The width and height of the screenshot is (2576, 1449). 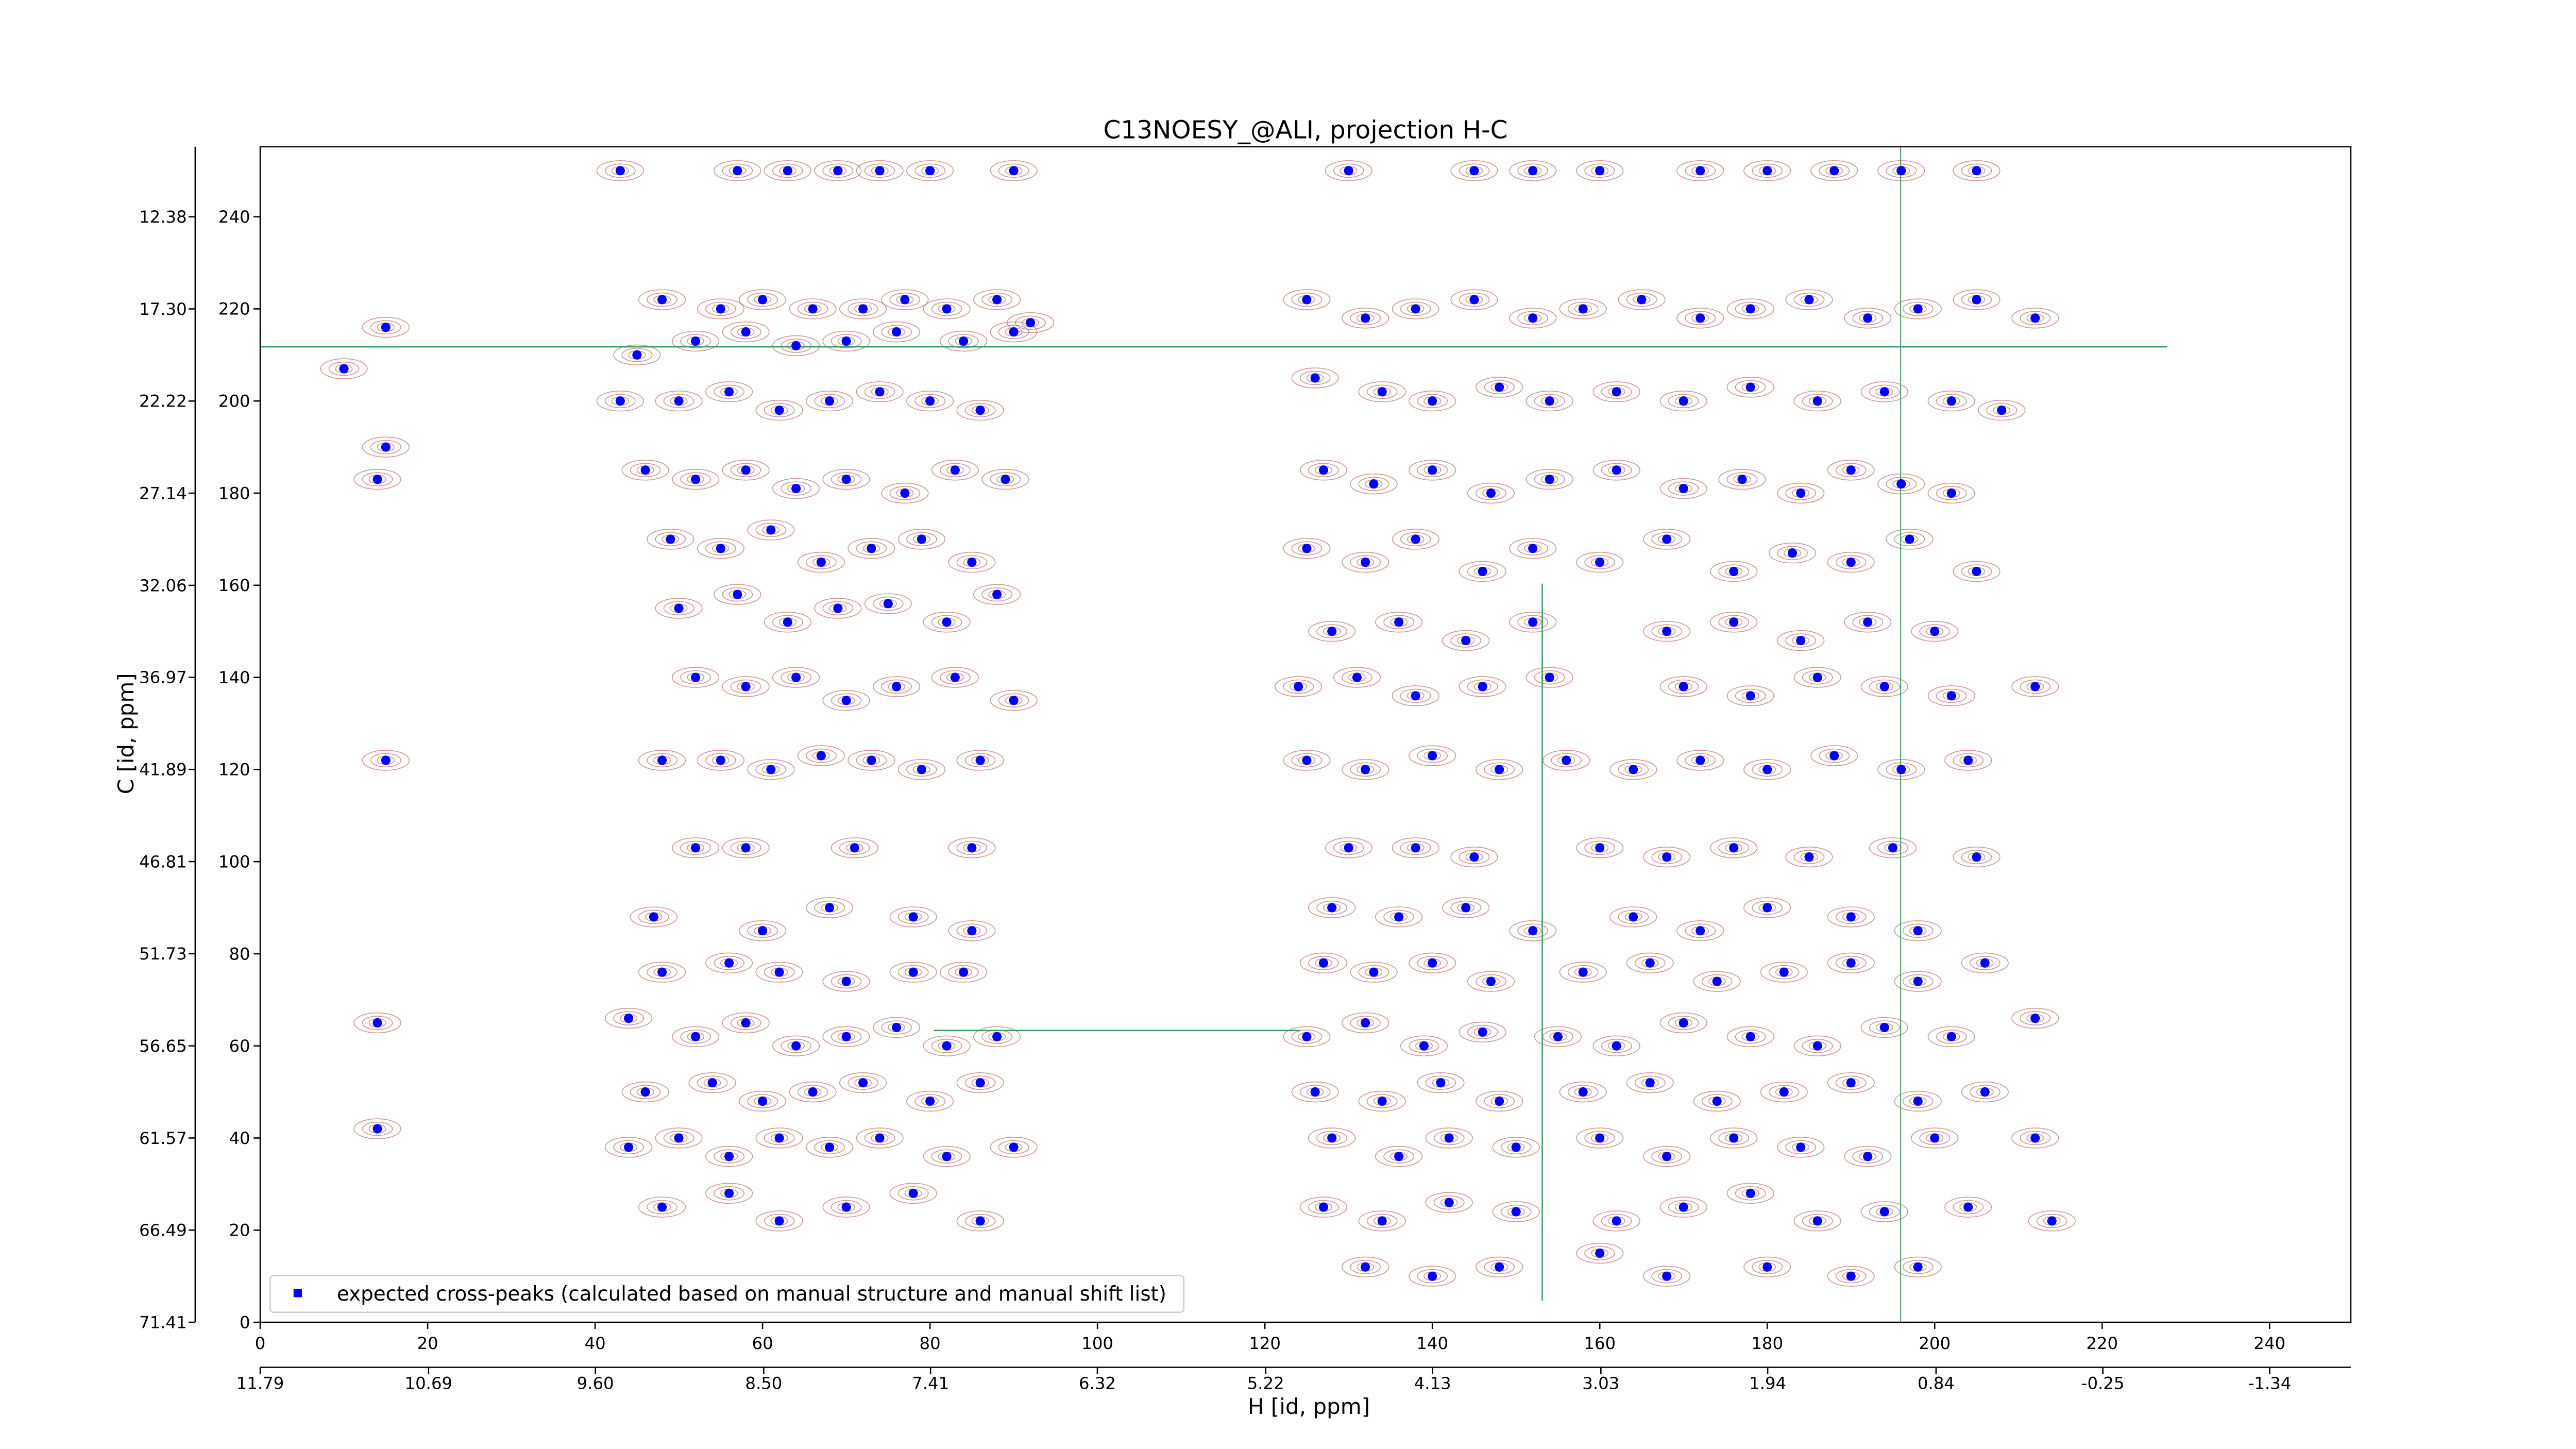 I want to click on x-tick-label: 180, so click(x=1767, y=1343).